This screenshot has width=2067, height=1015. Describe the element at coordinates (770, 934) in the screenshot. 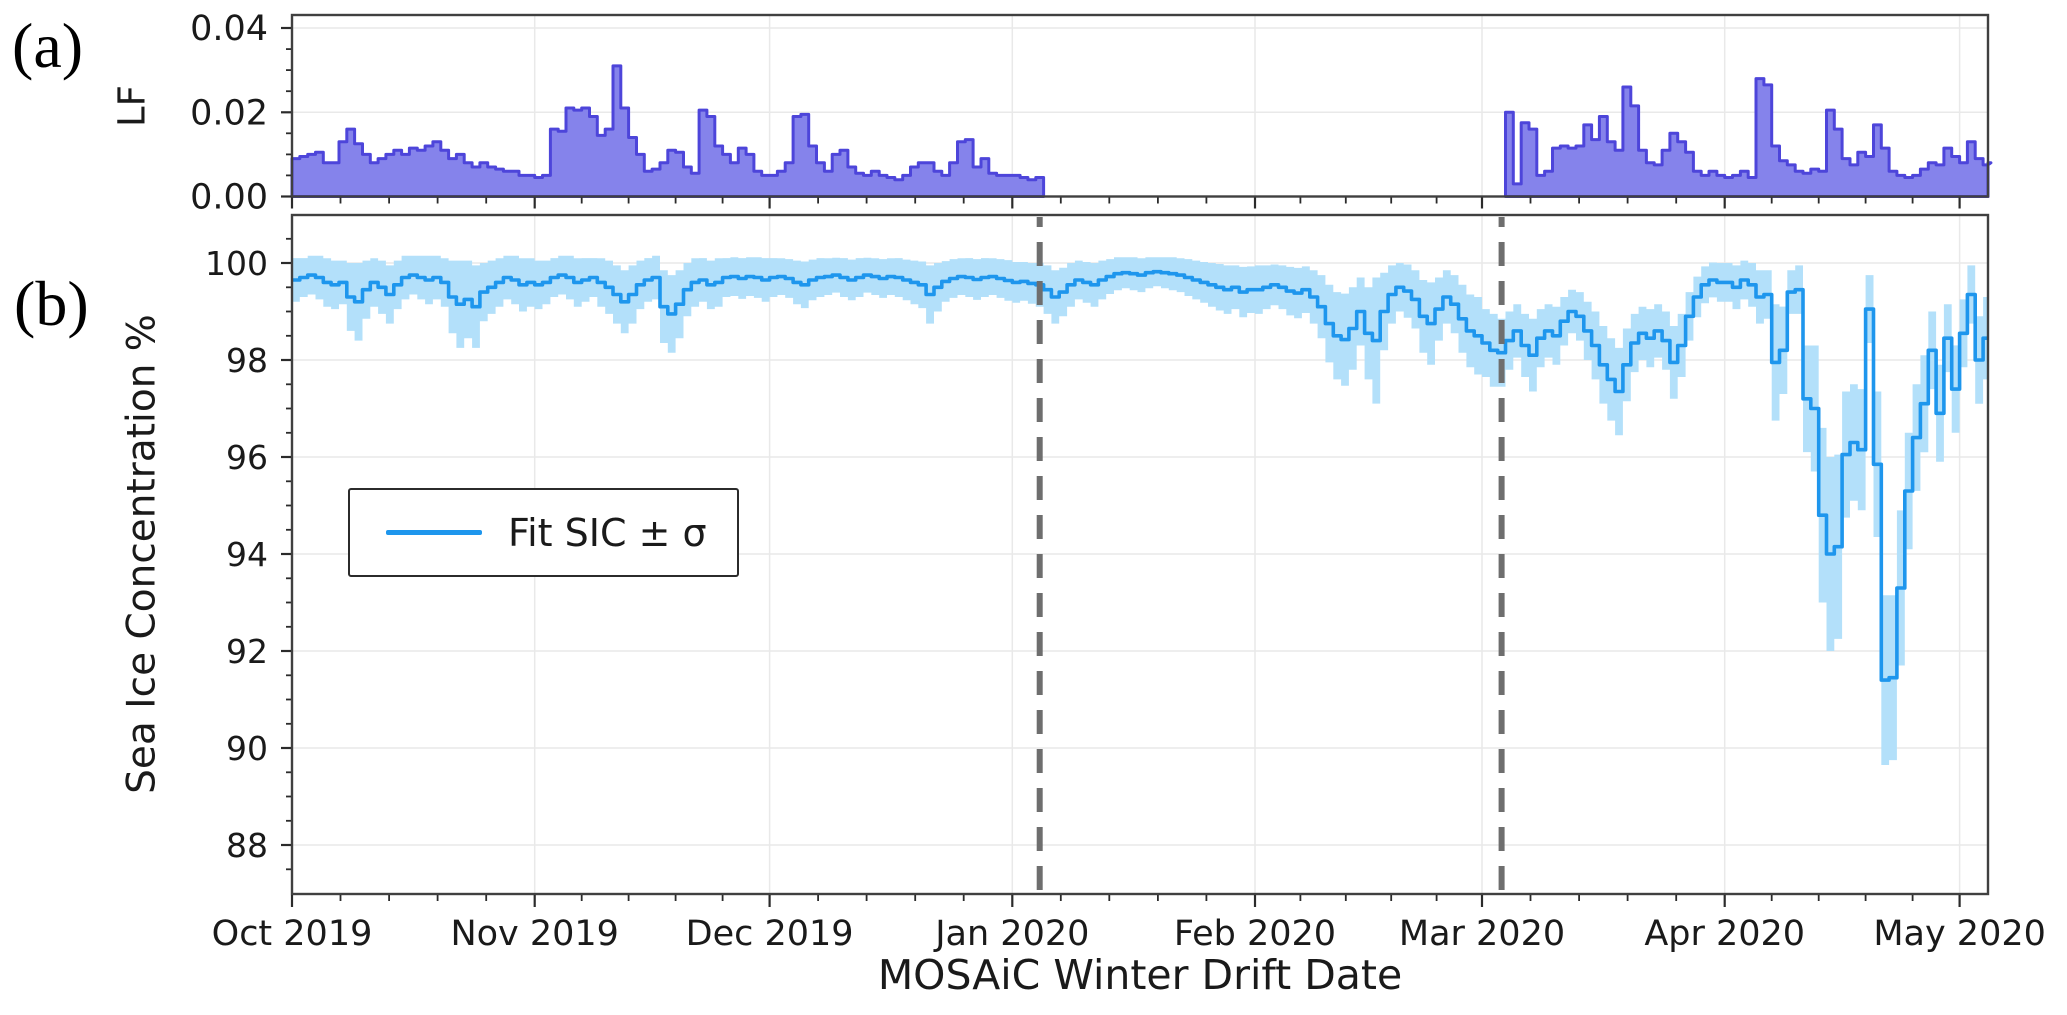

I see `x-tick-label: Dec 2019` at that location.